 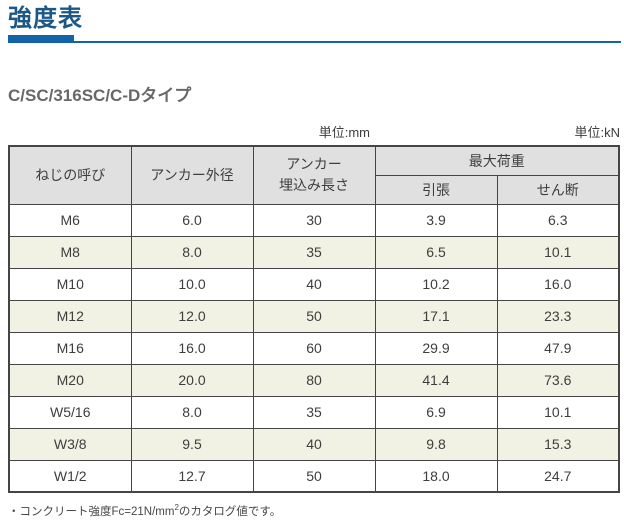 What do you see at coordinates (314, 39) in the screenshot?
I see `title-underline-rule` at bounding box center [314, 39].